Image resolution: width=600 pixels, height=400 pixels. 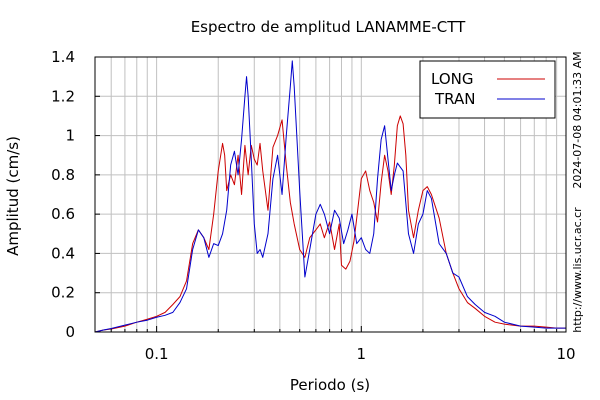 What do you see at coordinates (63, 214) in the screenshot?
I see `y-tick-label: 0.6` at bounding box center [63, 214].